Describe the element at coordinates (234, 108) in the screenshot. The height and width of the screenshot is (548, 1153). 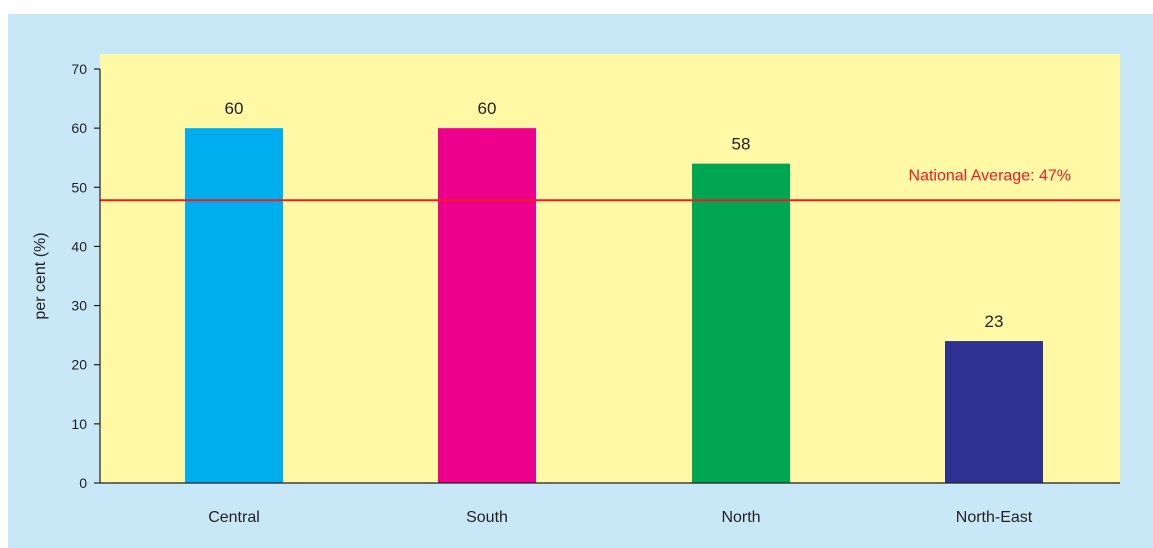
I see `data-label-central: 60` at that location.